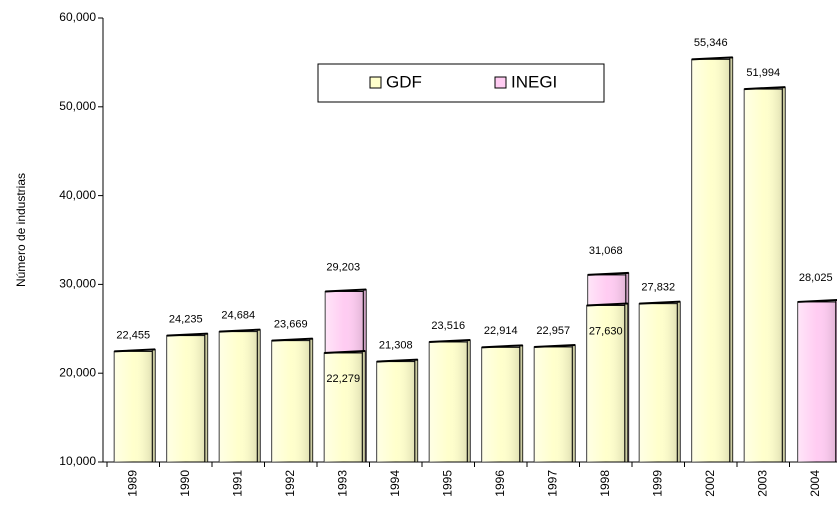 The width and height of the screenshot is (837, 515). Describe the element at coordinates (77, 372) in the screenshot. I see `y-tick-label: 20,000` at that location.